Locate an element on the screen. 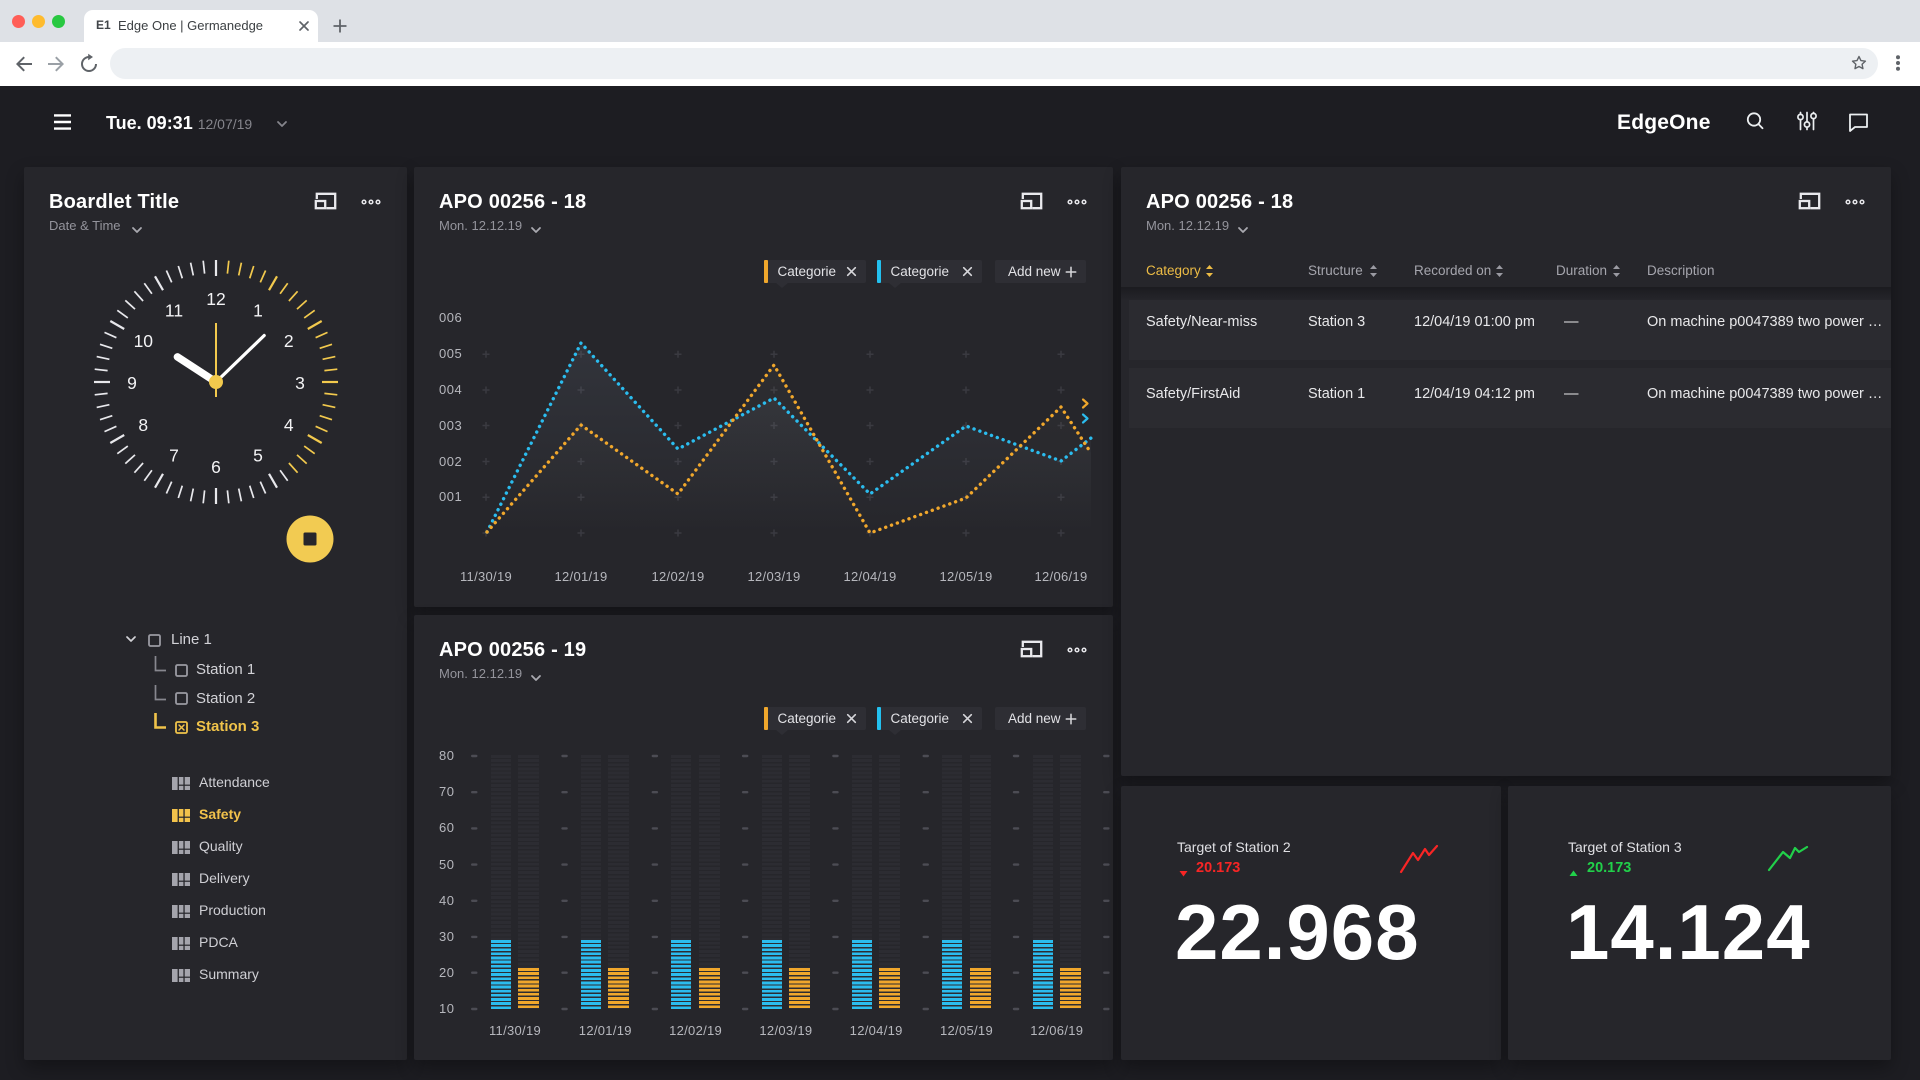 The image size is (1920, 1080). svg-text: 4 is located at coordinates (289, 425).